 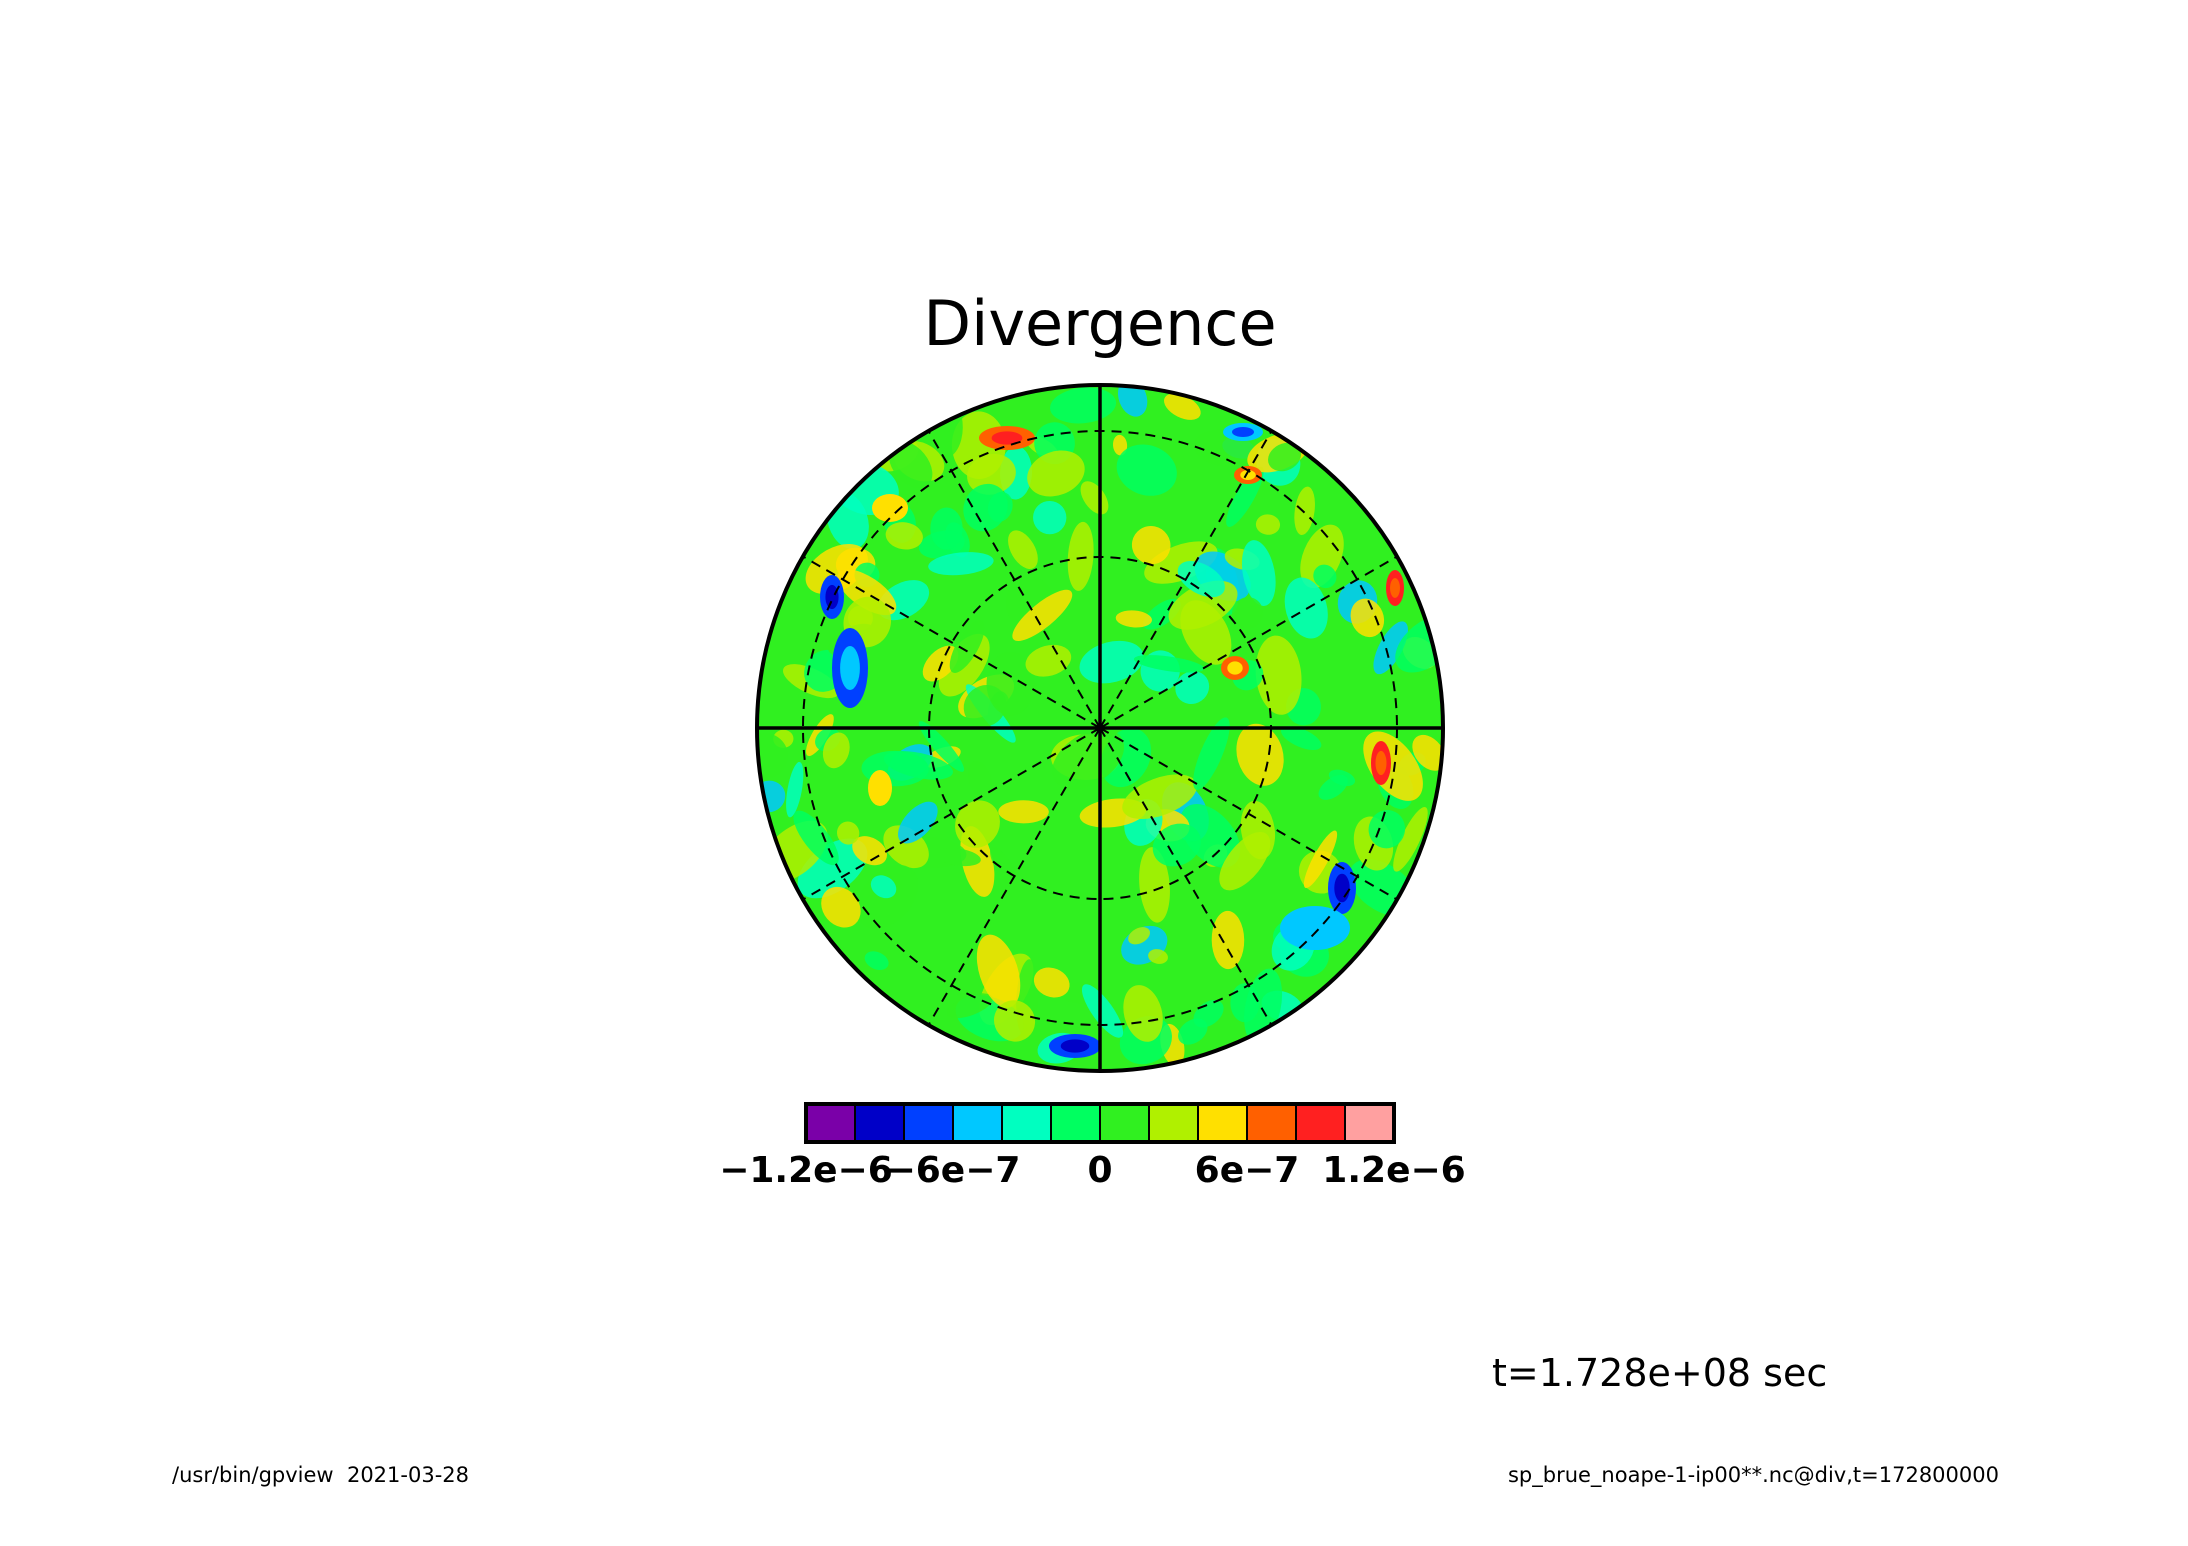 What do you see at coordinates (1393, 1170) in the screenshot?
I see `colorbar-tick-label: 1.2e−6` at bounding box center [1393, 1170].